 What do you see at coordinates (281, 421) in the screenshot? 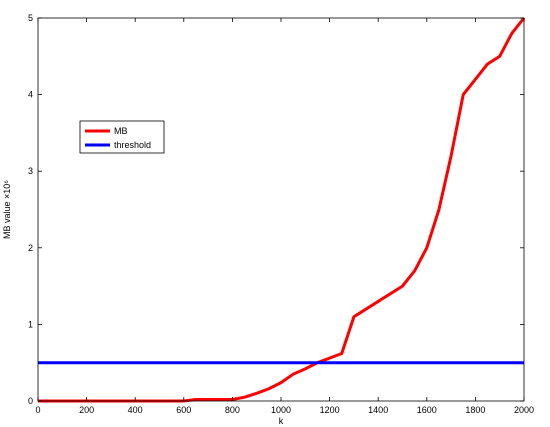
I see `x-axis-title: k` at bounding box center [281, 421].